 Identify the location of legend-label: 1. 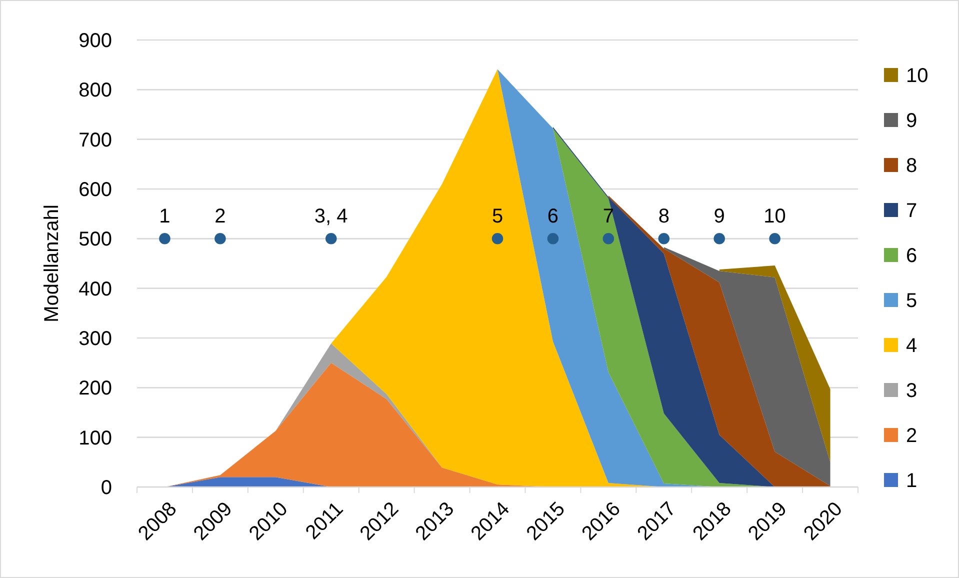
(912, 481).